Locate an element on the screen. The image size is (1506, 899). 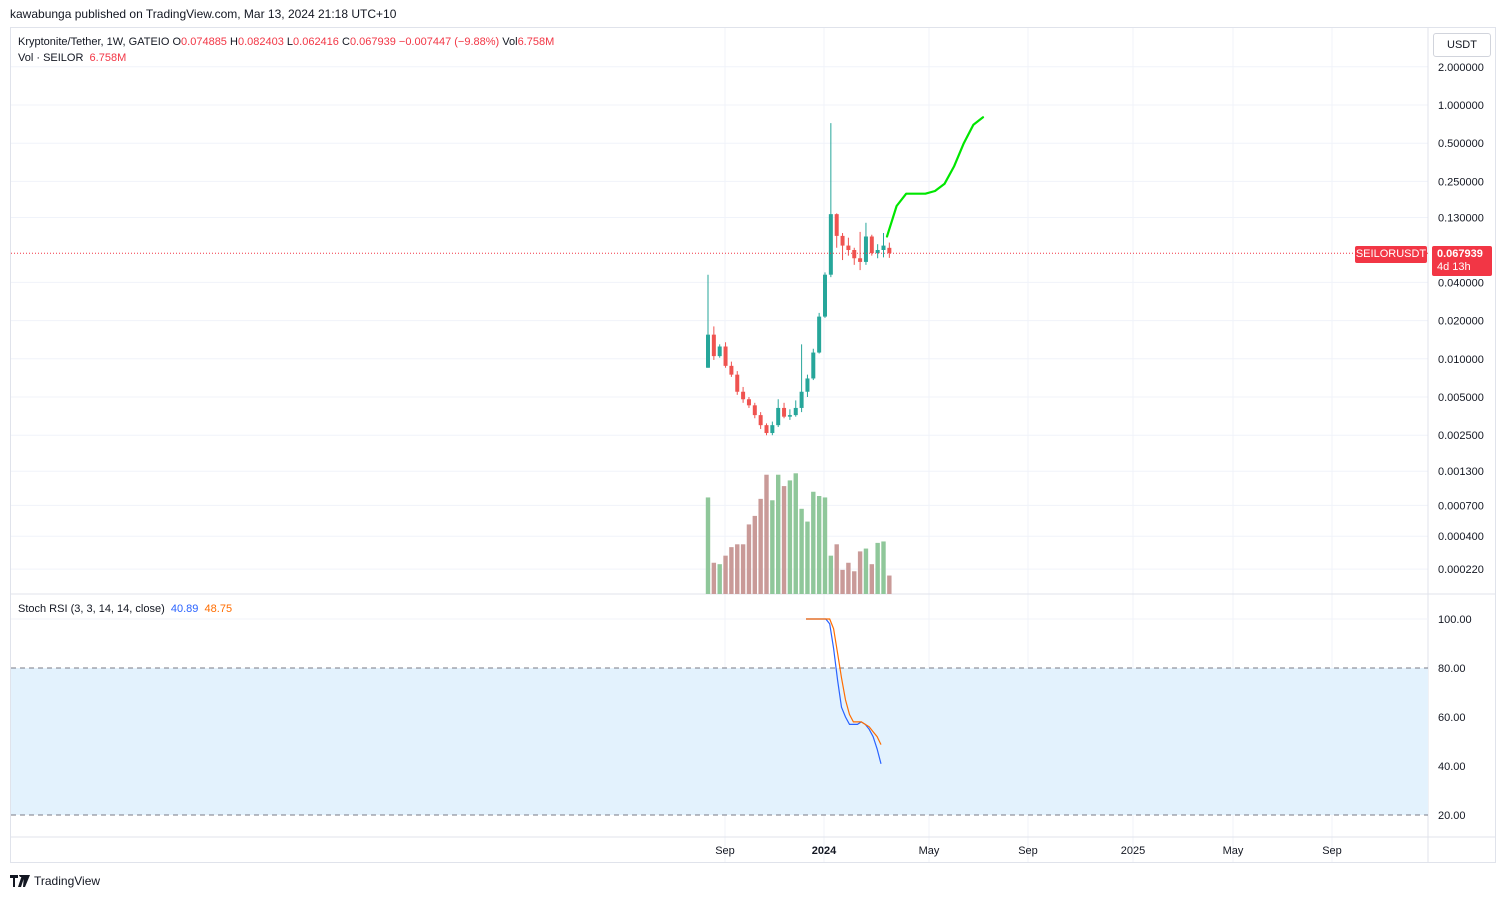
close-value: 0.067939 is located at coordinates (372, 42).